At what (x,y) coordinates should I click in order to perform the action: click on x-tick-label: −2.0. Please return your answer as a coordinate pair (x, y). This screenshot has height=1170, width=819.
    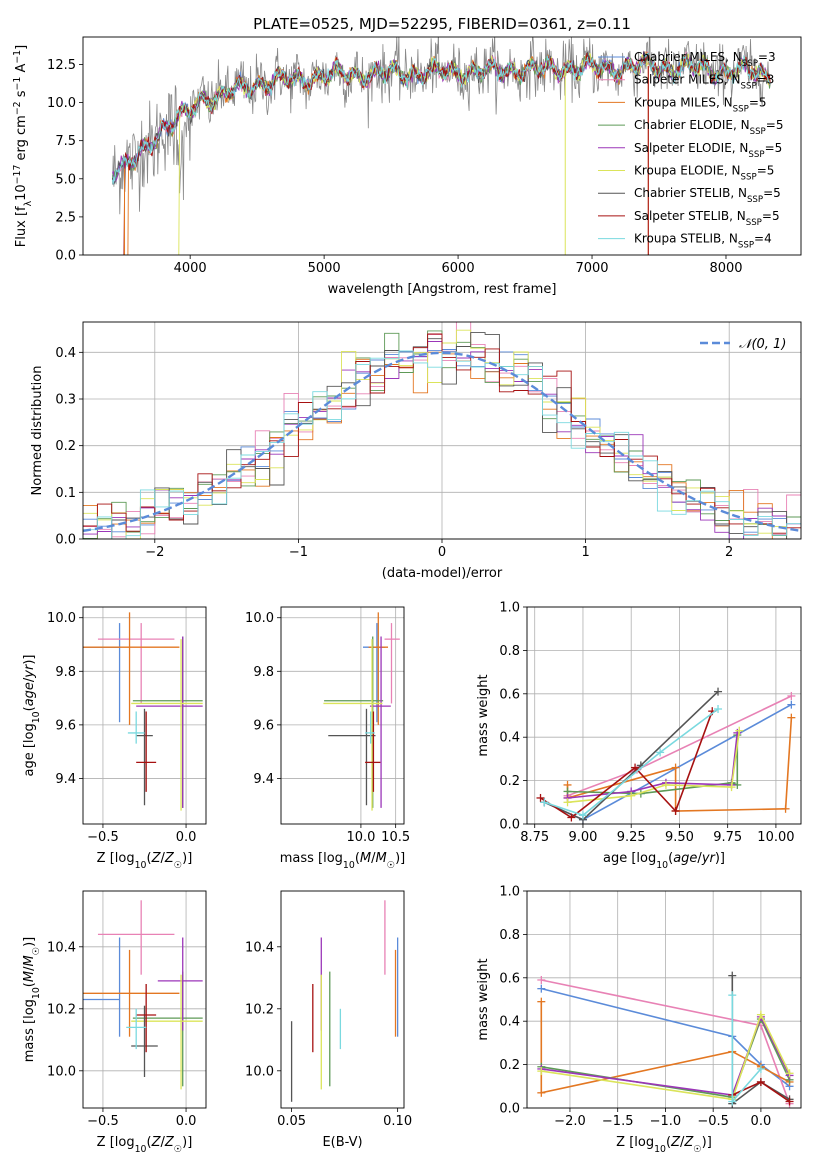
    Looking at the image, I should click on (570, 1121).